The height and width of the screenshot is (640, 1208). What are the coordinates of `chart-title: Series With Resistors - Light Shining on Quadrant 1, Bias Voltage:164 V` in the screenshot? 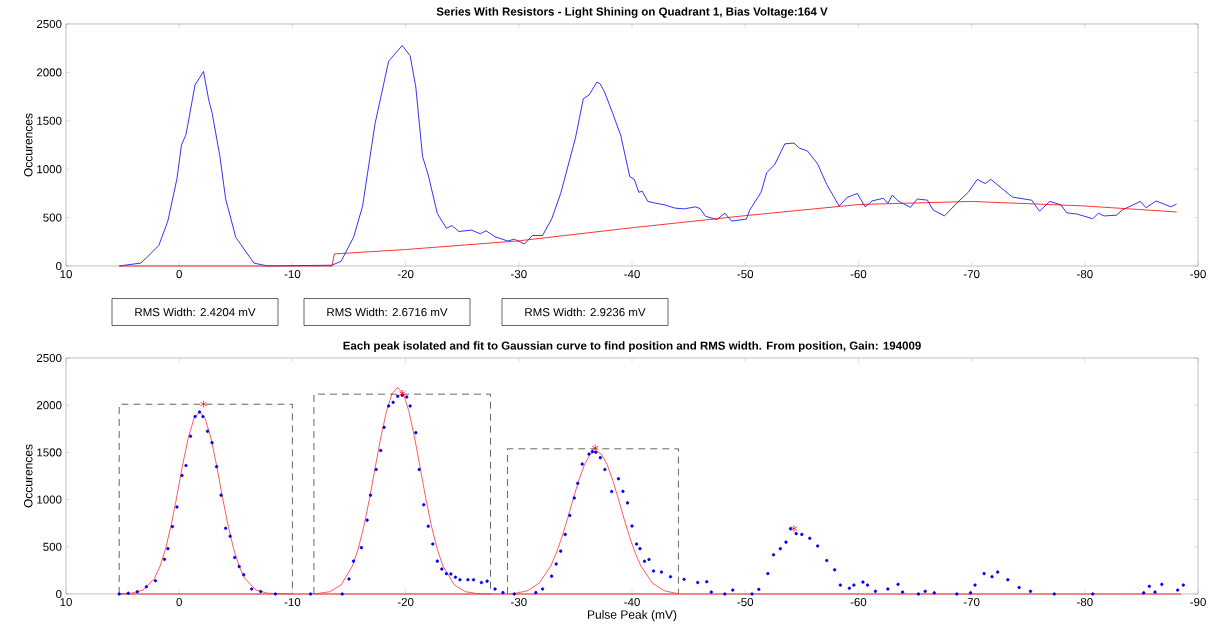 It's located at (632, 12).